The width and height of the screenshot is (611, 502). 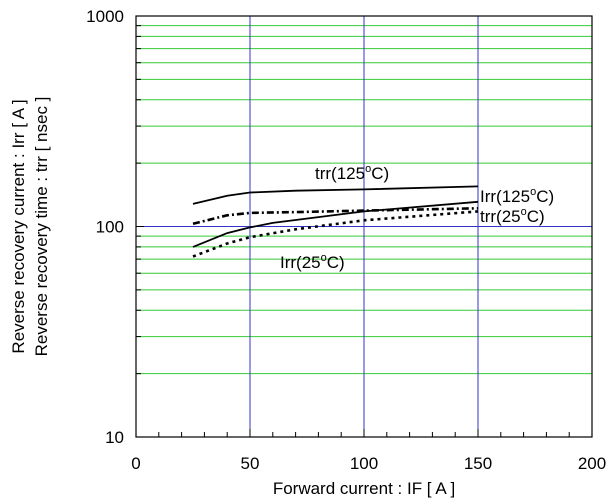 I want to click on y-axis-label-current: Reverse recovery current : Irr [ A ], so click(x=18, y=226).